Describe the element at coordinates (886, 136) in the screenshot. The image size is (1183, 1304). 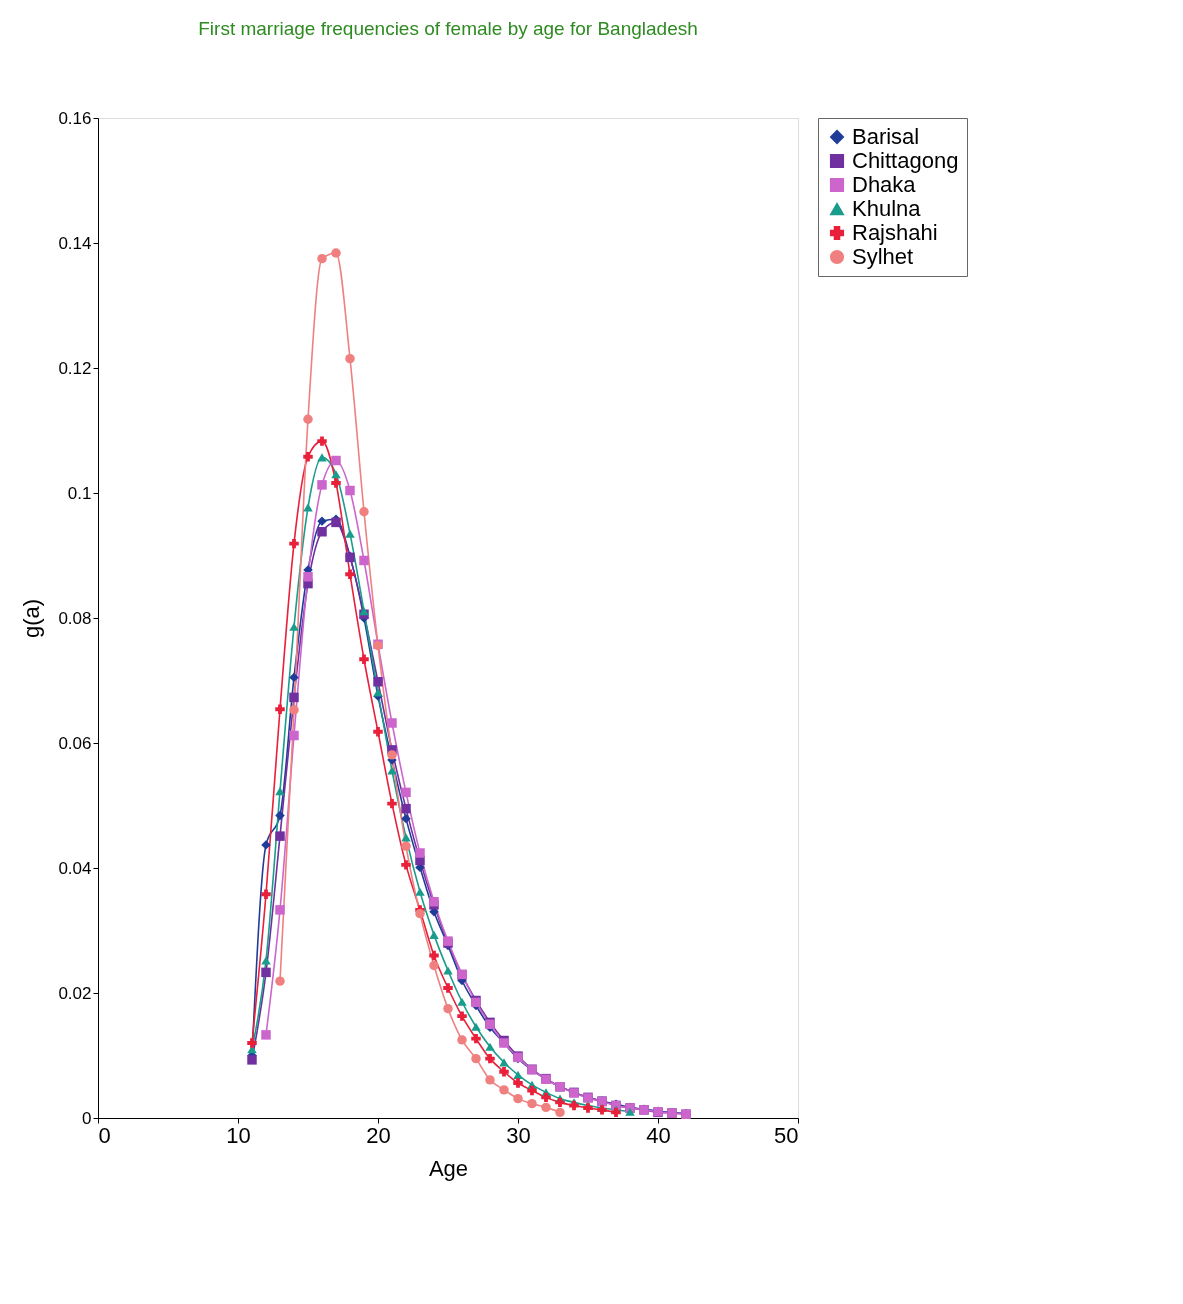
I see `legend-label: Barisal` at that location.